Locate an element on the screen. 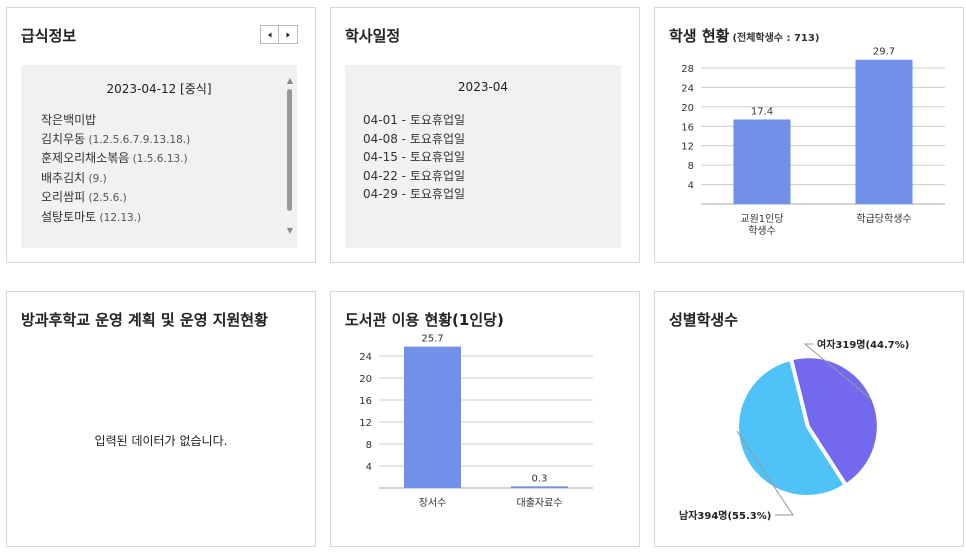 This screenshot has height=554, width=966. x-tick-label: 교원1인당 is located at coordinates (761, 219).